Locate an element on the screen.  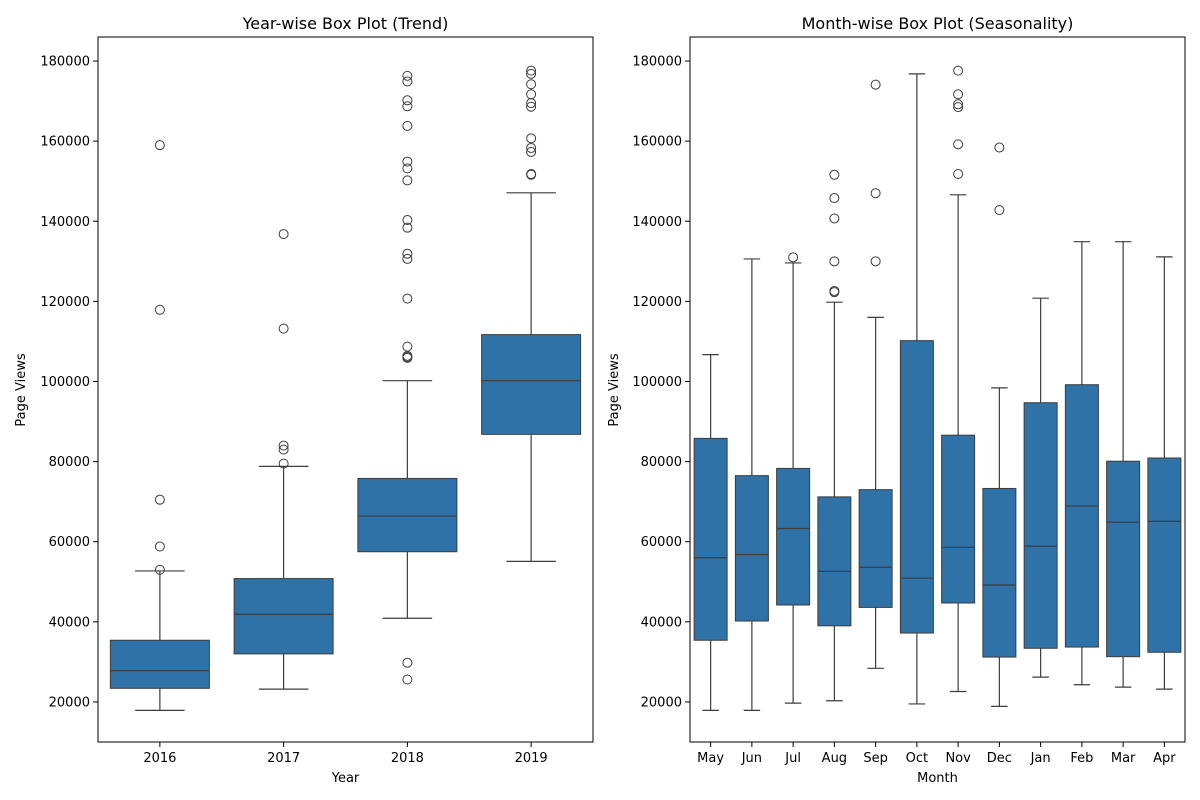
y-tick-label: 120000 is located at coordinates (657, 302).